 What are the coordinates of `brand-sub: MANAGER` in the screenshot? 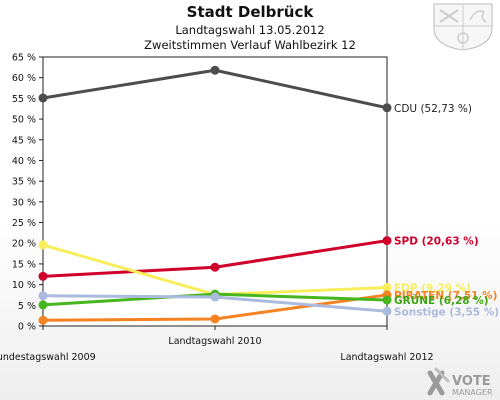 It's located at (472, 392).